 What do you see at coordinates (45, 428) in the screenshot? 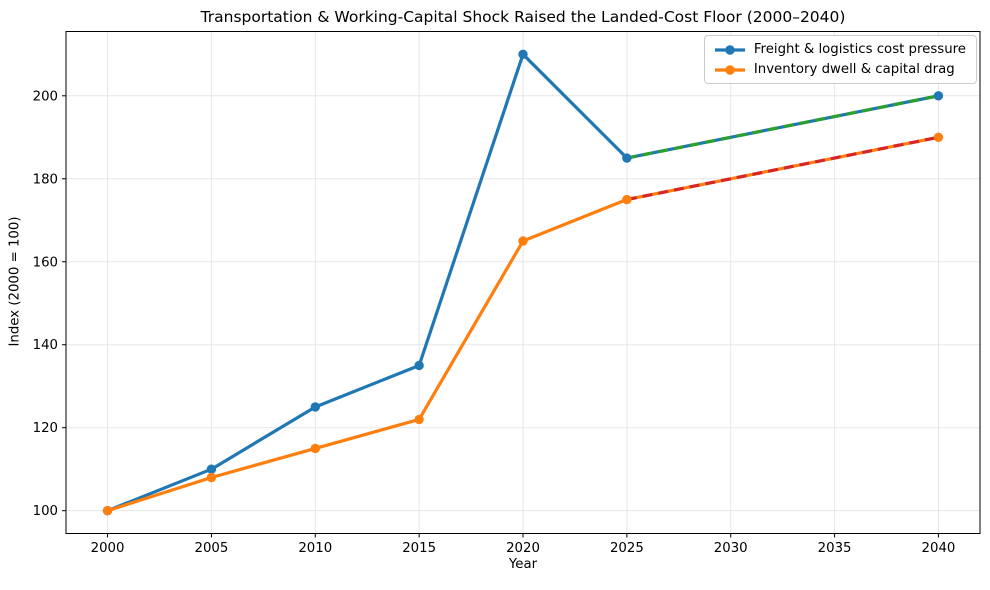
I see `svg-text: 120` at bounding box center [45, 428].